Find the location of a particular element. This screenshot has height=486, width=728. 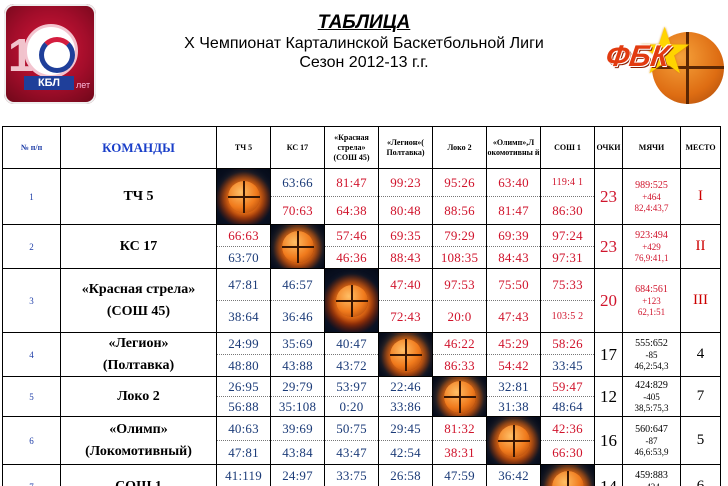

score-second-game: 47:43 is located at coordinates (513, 316).